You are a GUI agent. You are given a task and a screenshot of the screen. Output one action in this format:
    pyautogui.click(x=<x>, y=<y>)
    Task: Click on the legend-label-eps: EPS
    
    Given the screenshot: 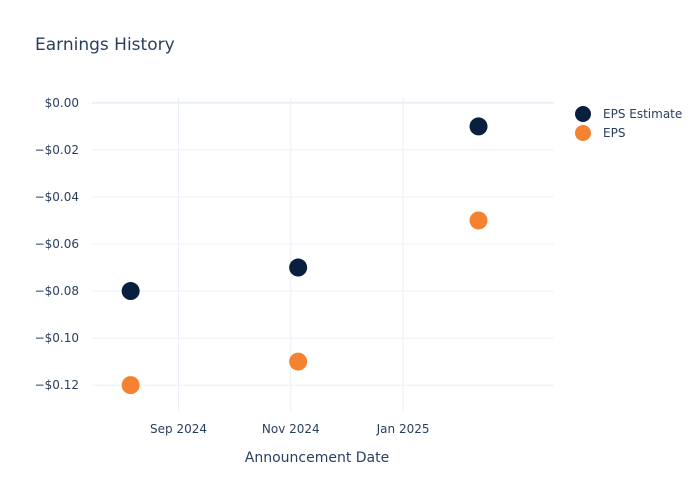 What is the action you would take?
    pyautogui.click(x=614, y=133)
    